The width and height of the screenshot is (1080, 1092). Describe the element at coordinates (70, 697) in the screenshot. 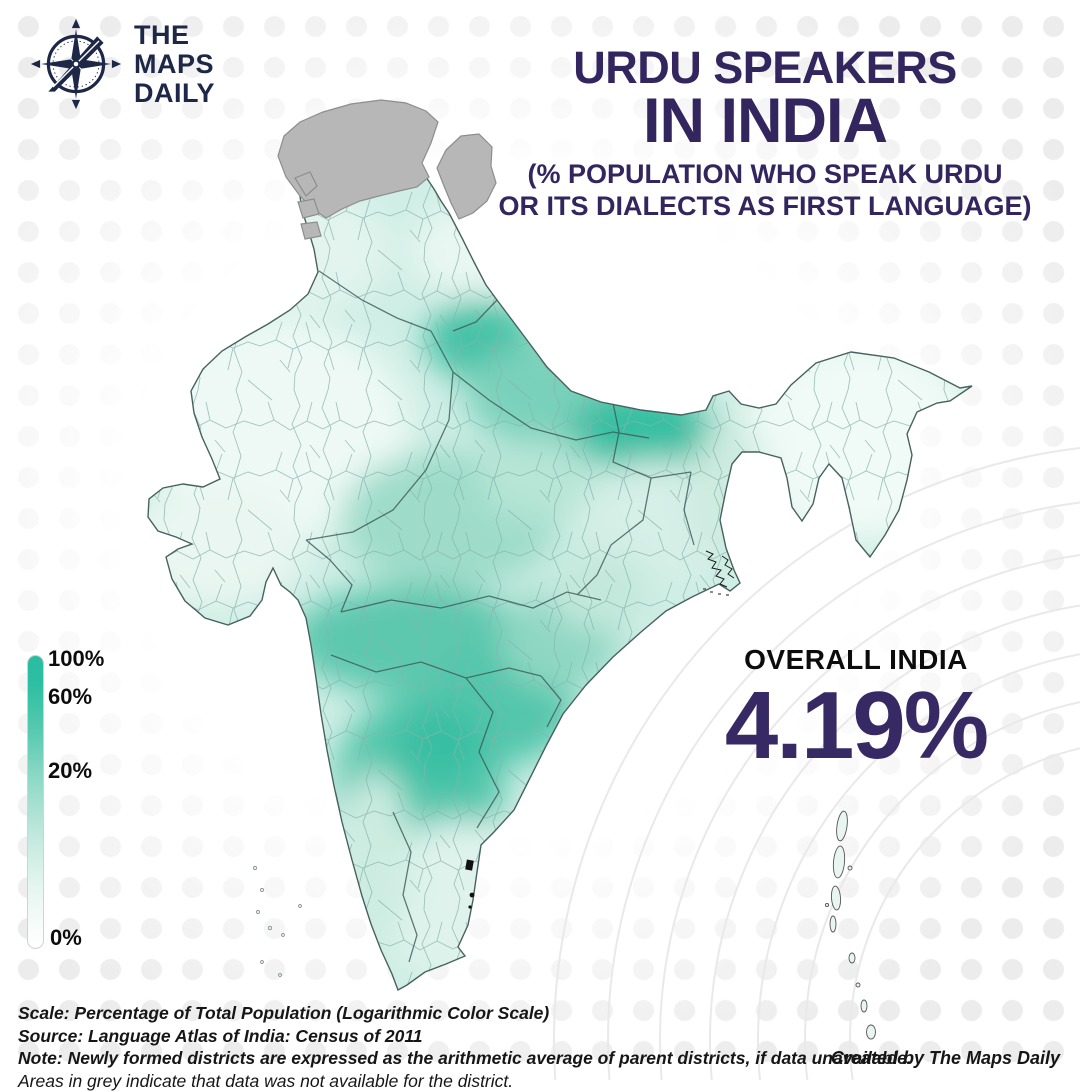

I see `legend-tick-60: 60%` at that location.